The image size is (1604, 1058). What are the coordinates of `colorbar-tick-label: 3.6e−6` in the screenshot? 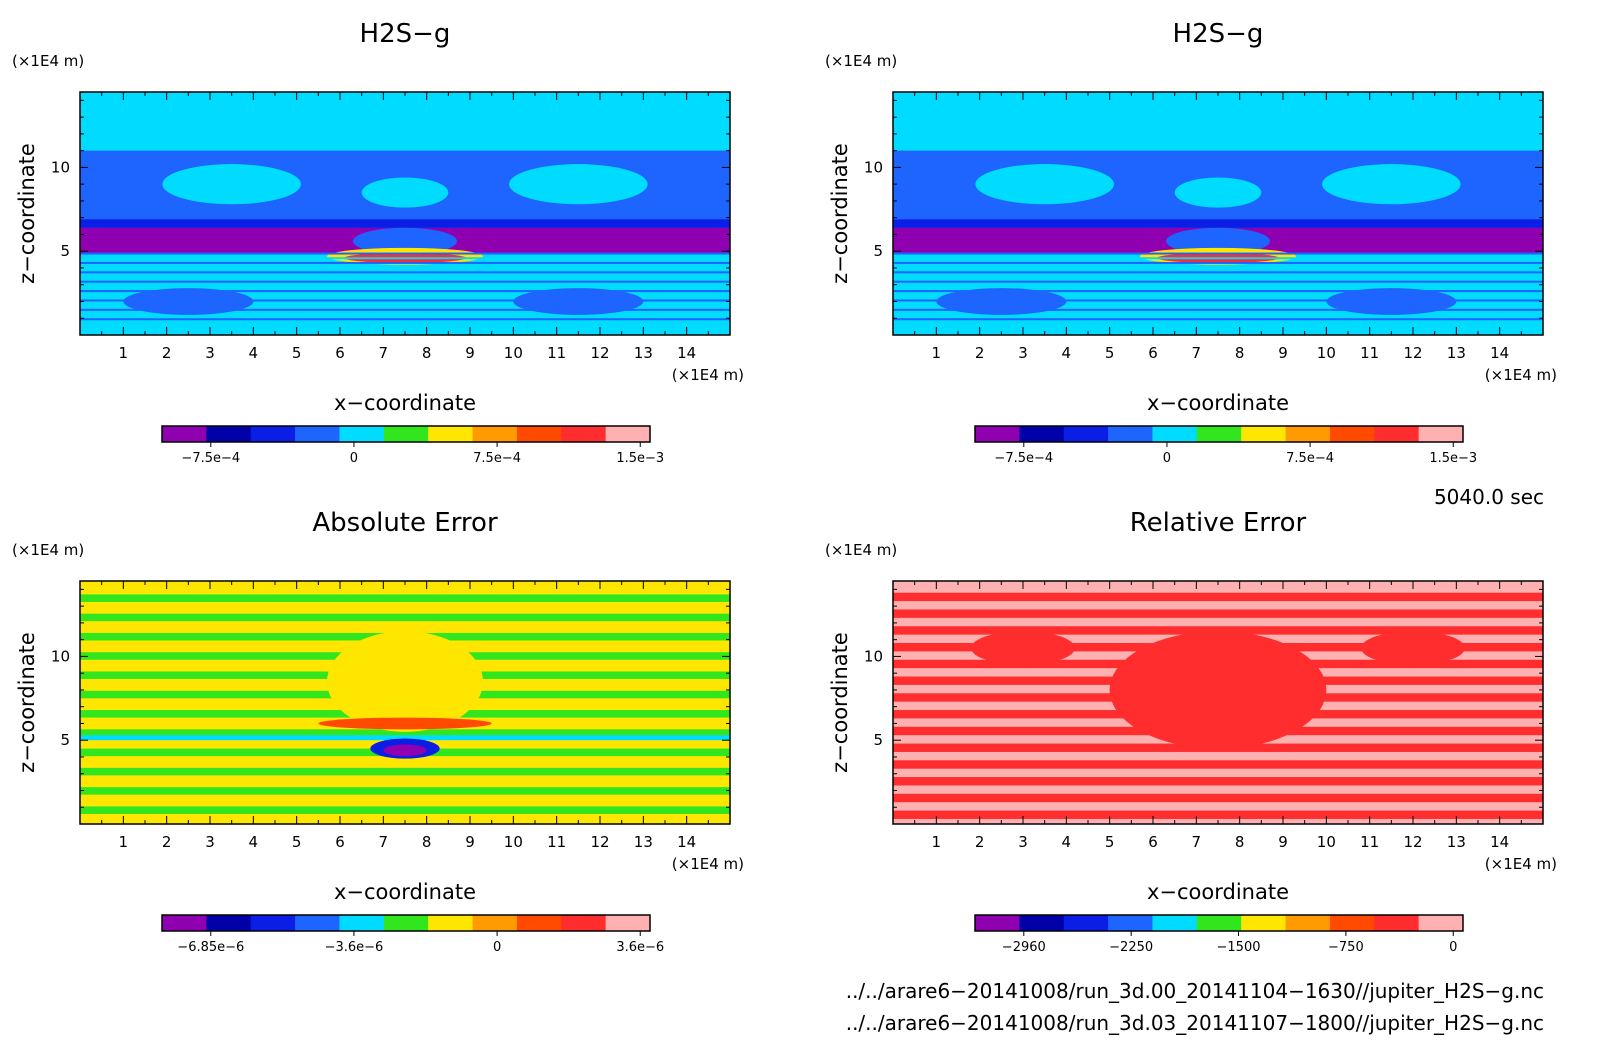 It's located at (640, 947).